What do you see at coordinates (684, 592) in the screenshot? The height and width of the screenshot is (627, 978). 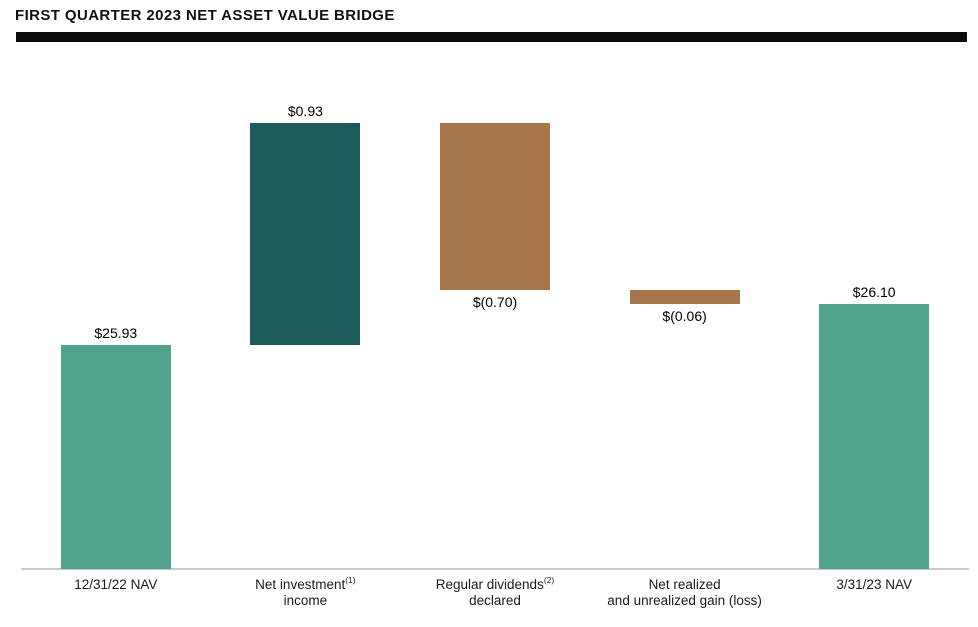 I see `category-label-bar-net-realized-unrealized-gain-loss: Net realized and unrealized gain (loss)` at bounding box center [684, 592].